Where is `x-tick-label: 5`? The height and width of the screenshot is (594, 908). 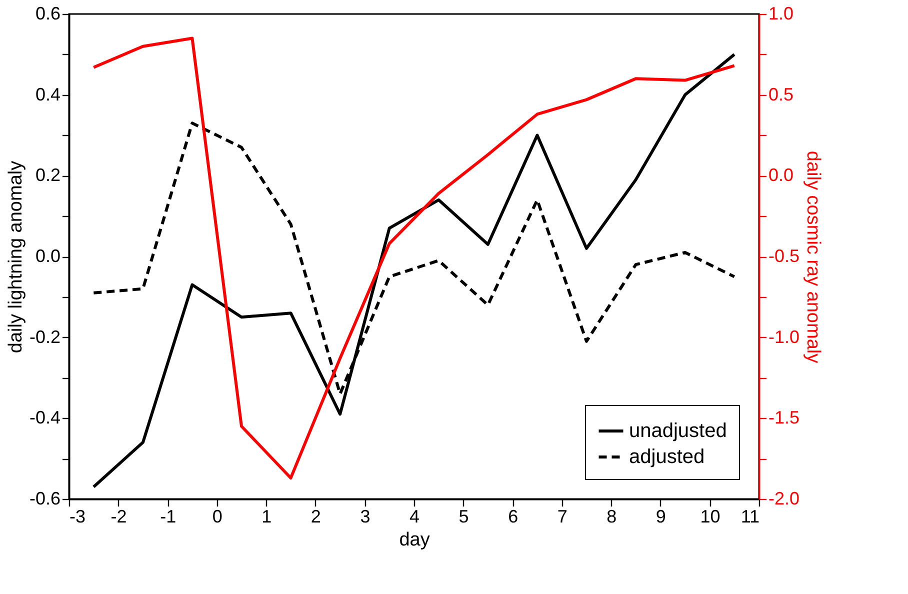 x-tick-label: 5 is located at coordinates (463, 516).